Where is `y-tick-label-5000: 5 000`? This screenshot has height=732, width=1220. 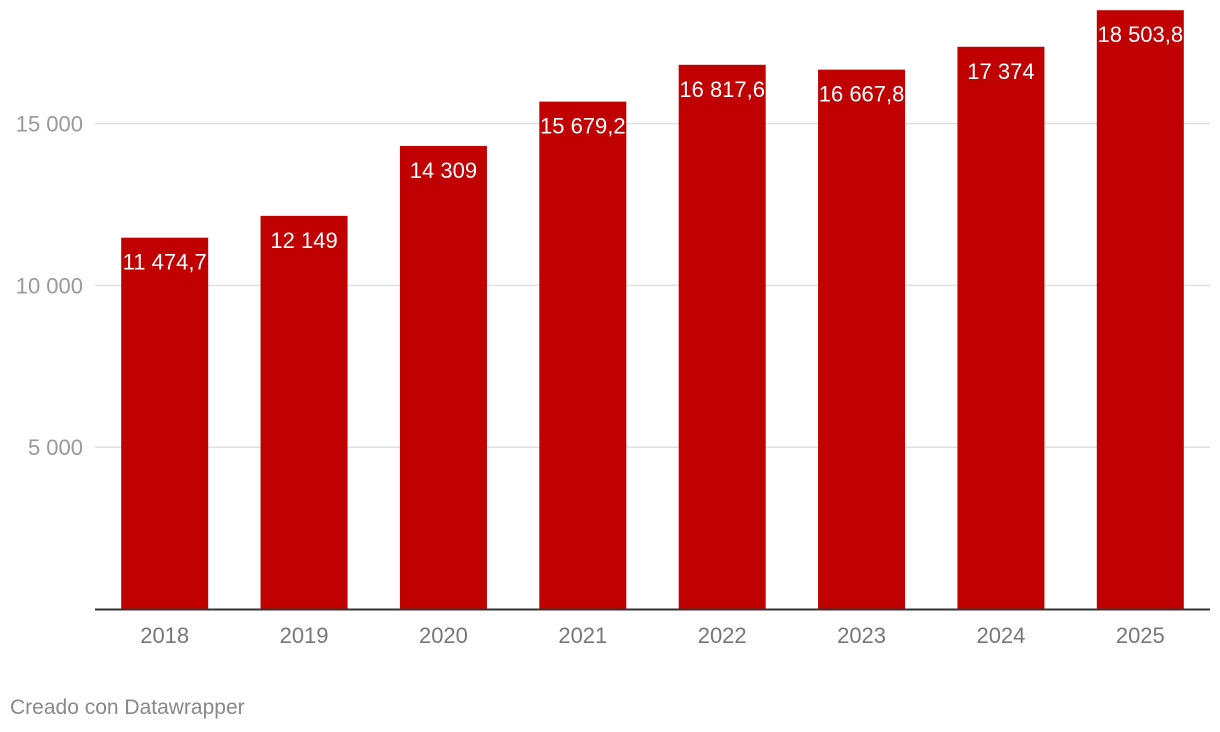
y-tick-label-5000: 5 000 is located at coordinates (55, 447).